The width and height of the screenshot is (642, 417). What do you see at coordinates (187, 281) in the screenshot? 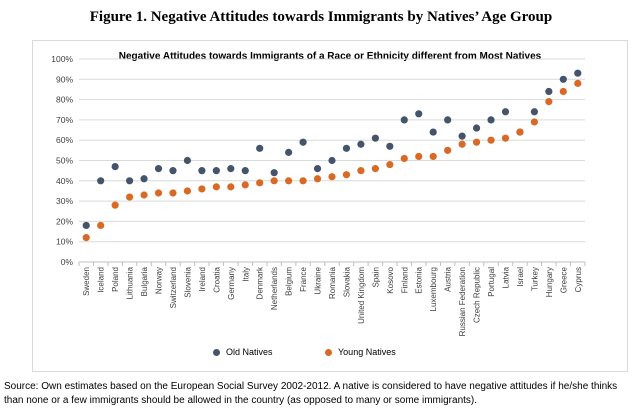
I see `x-tick-label: Slovenia` at bounding box center [187, 281].